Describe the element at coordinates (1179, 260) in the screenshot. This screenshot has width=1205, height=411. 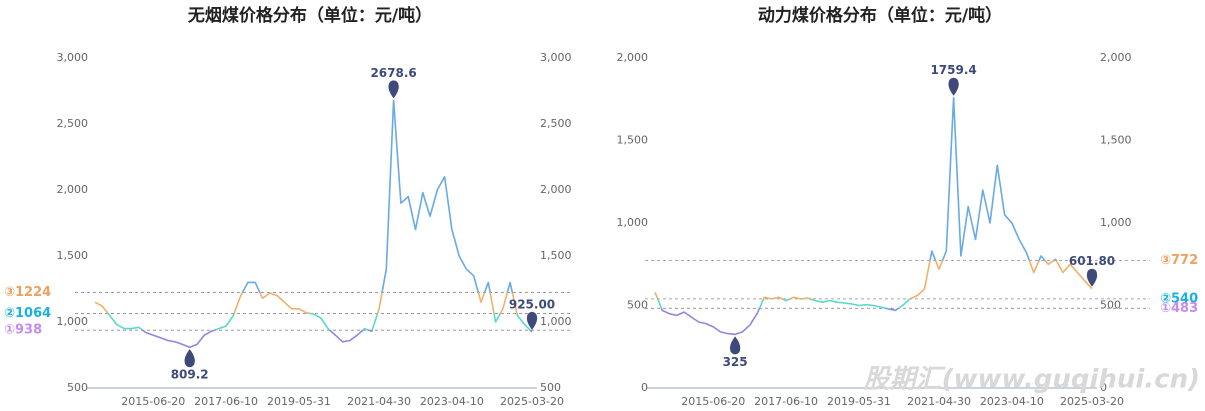
I see `reference-label: ③772` at that location.